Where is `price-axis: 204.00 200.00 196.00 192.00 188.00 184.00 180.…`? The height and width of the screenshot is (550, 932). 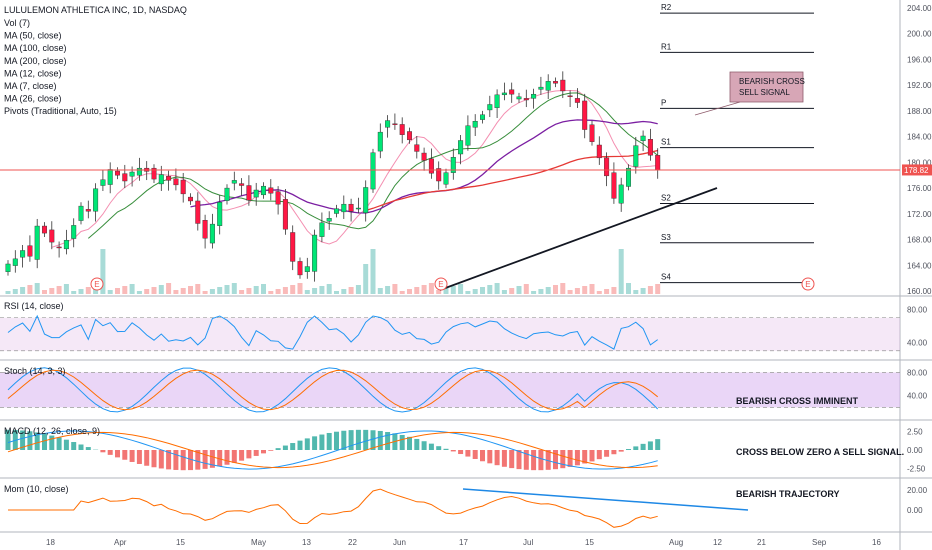 price-axis: 204.00 200.00 196.00 192.00 188.00 184.00 180.… is located at coordinates (919, 150).